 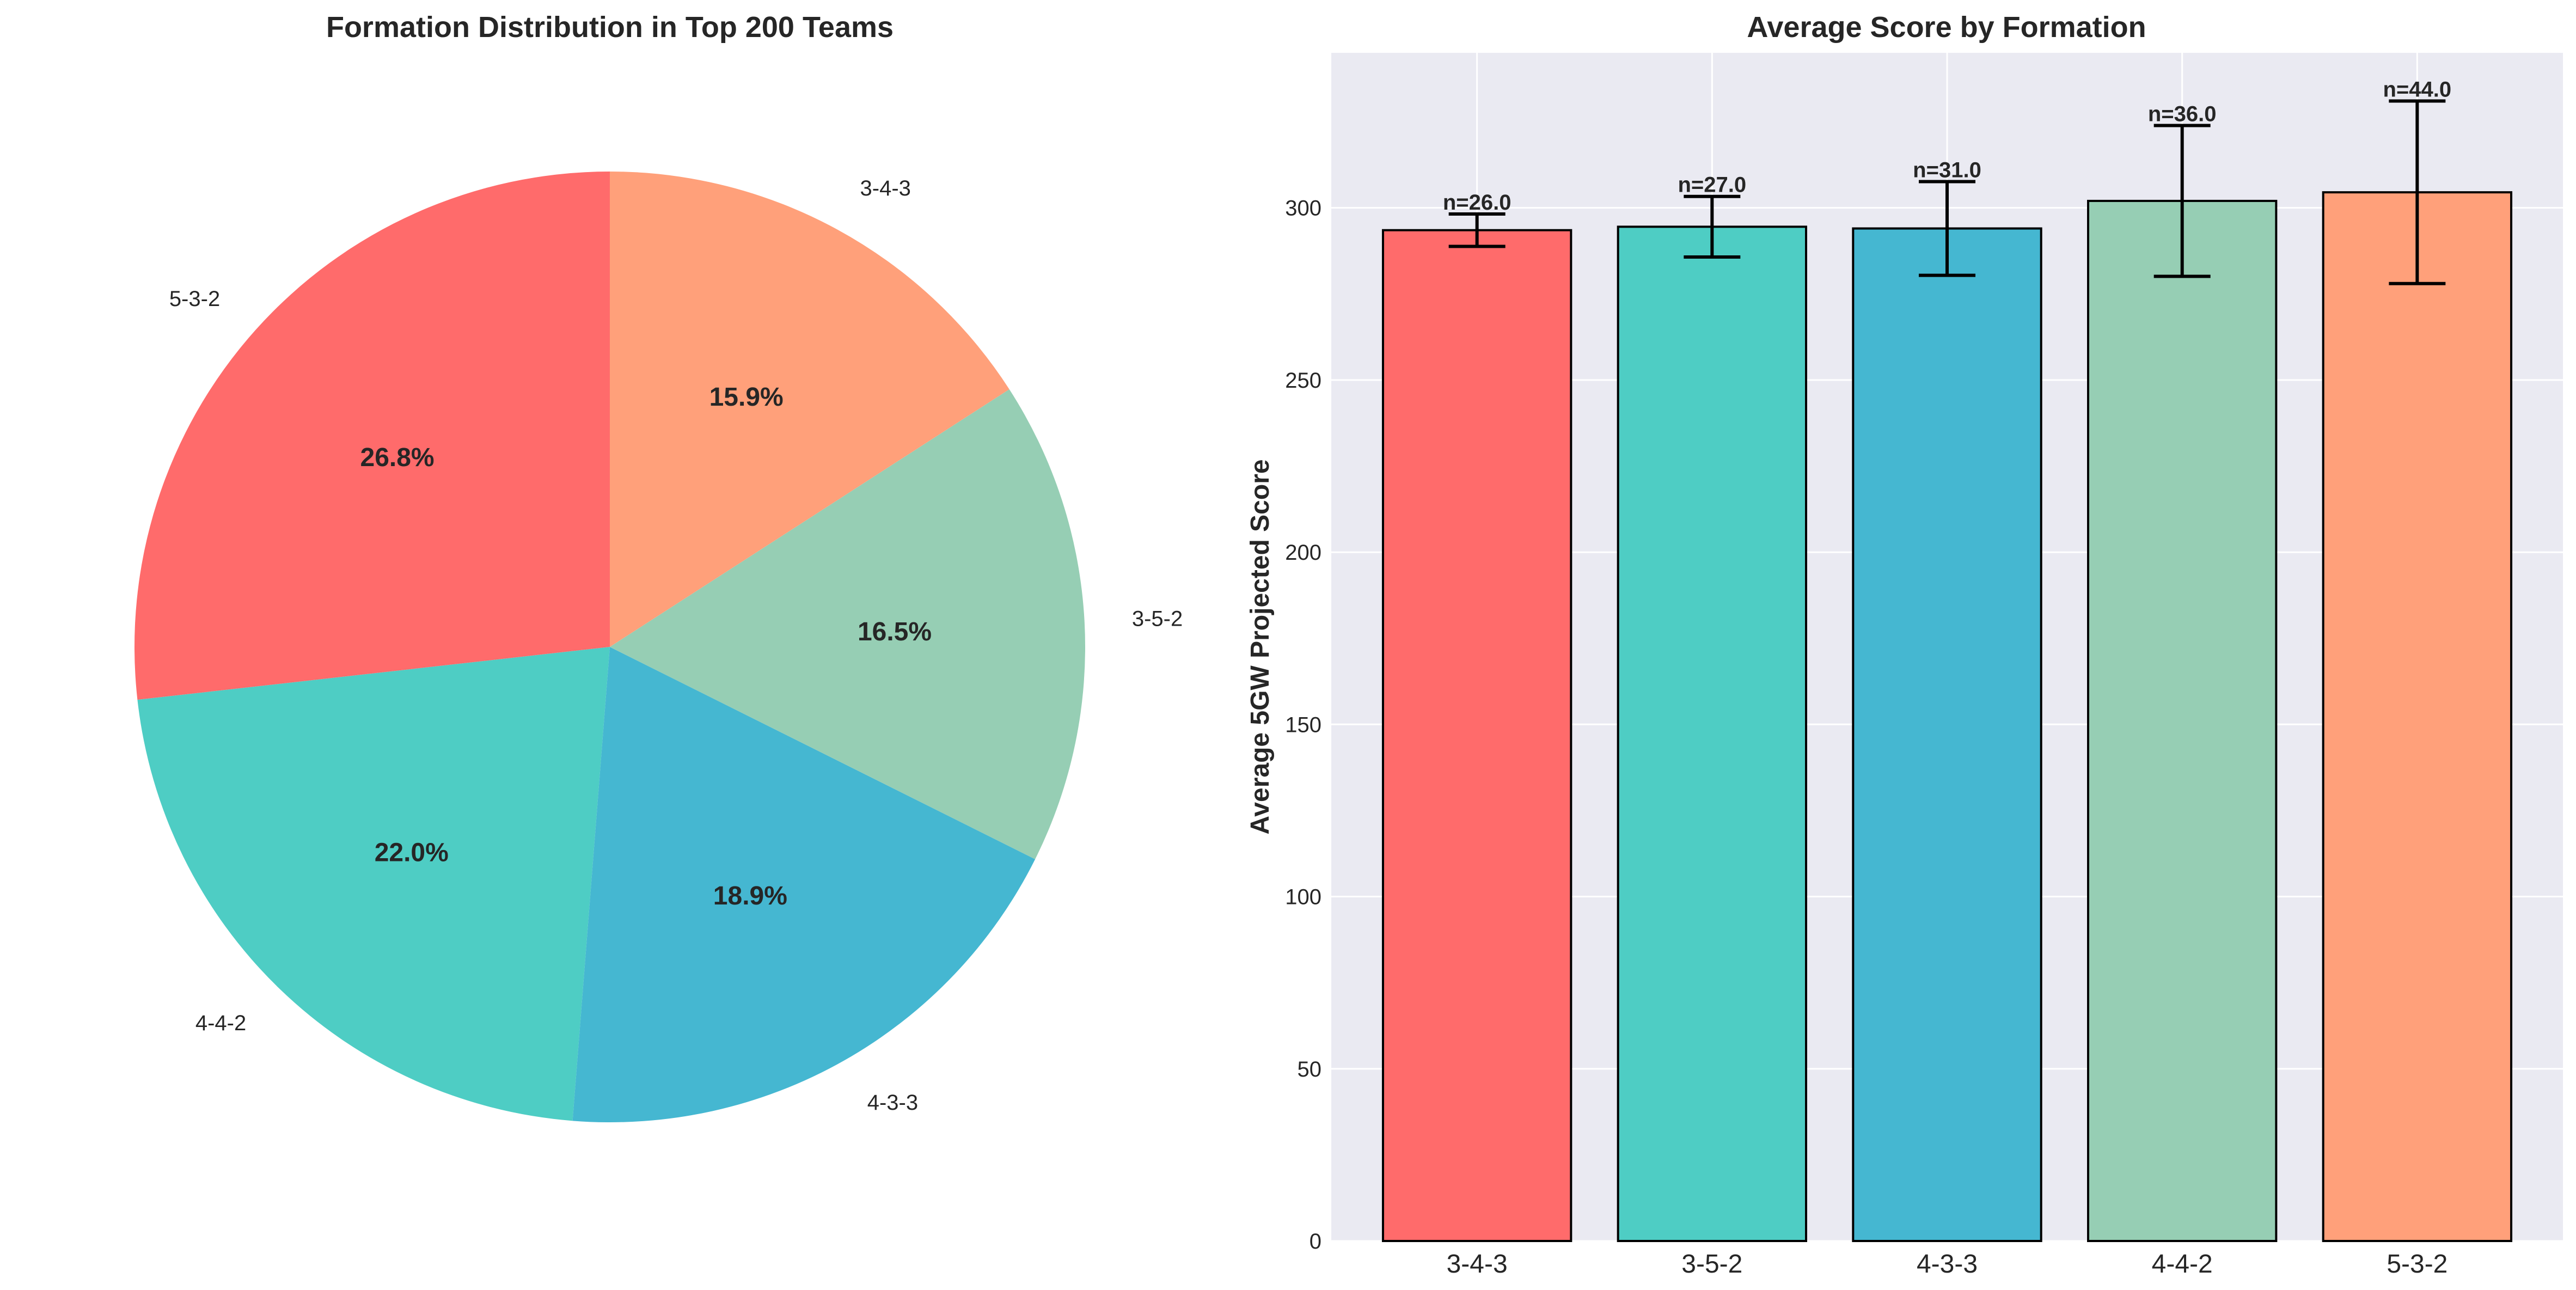 I want to click on pie-label-4-4-2: 4-4-2, so click(x=220, y=1023).